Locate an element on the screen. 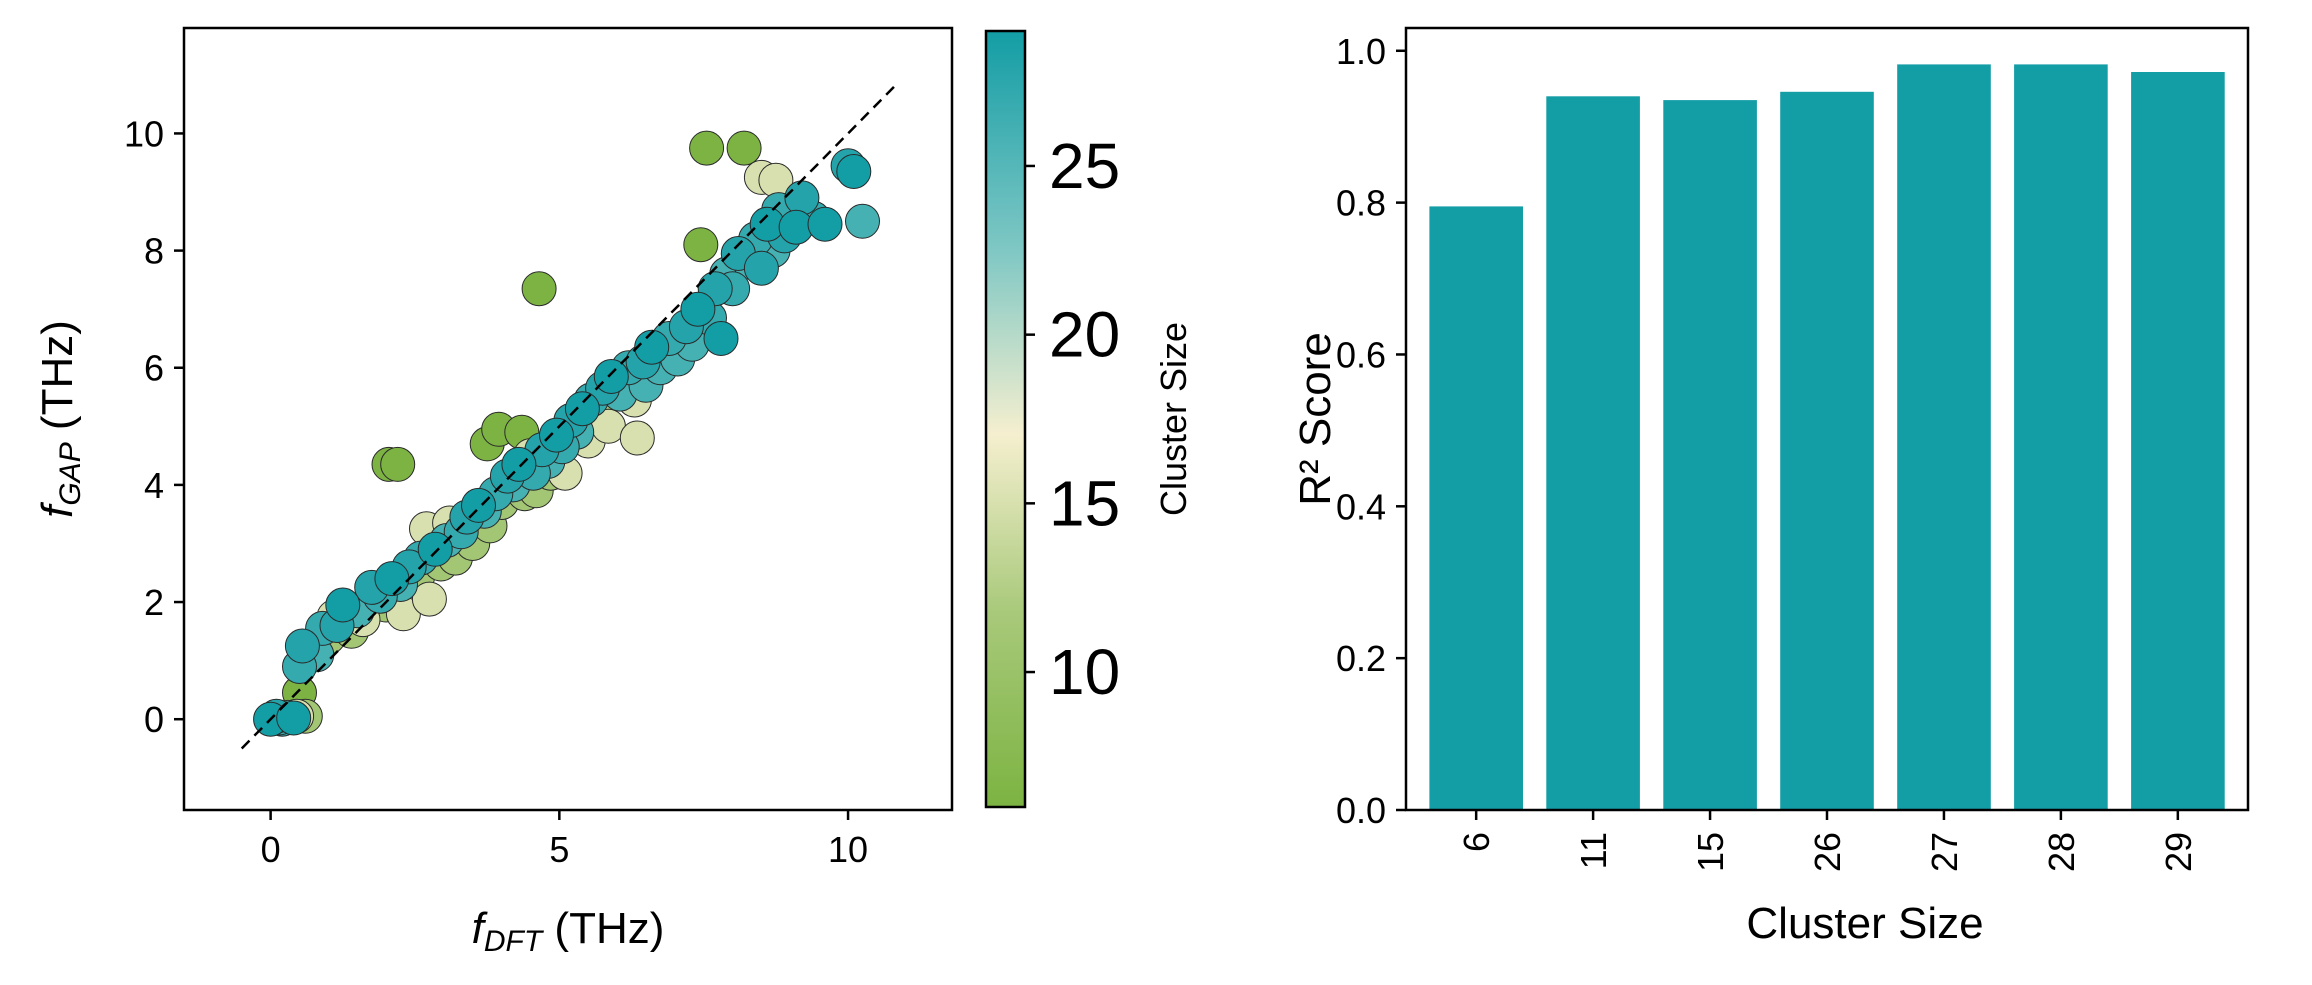  bar-x-tick-label: 11 is located at coordinates (1593, 850).